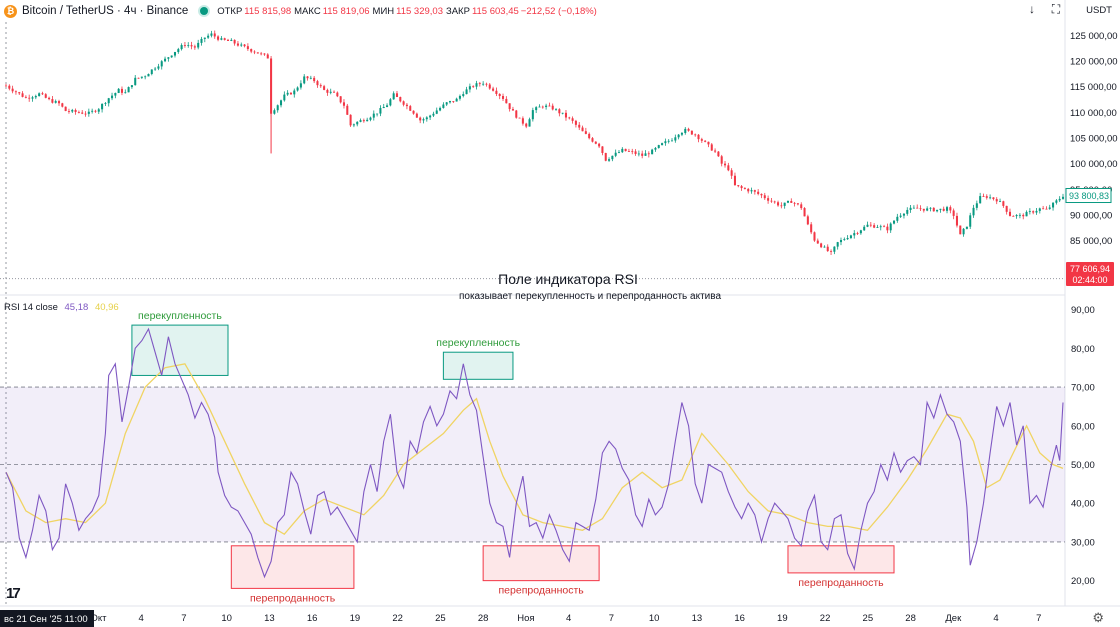  Describe the element at coordinates (568, 618) in the screenshot. I see `time-axis-tick-label: 4` at that location.